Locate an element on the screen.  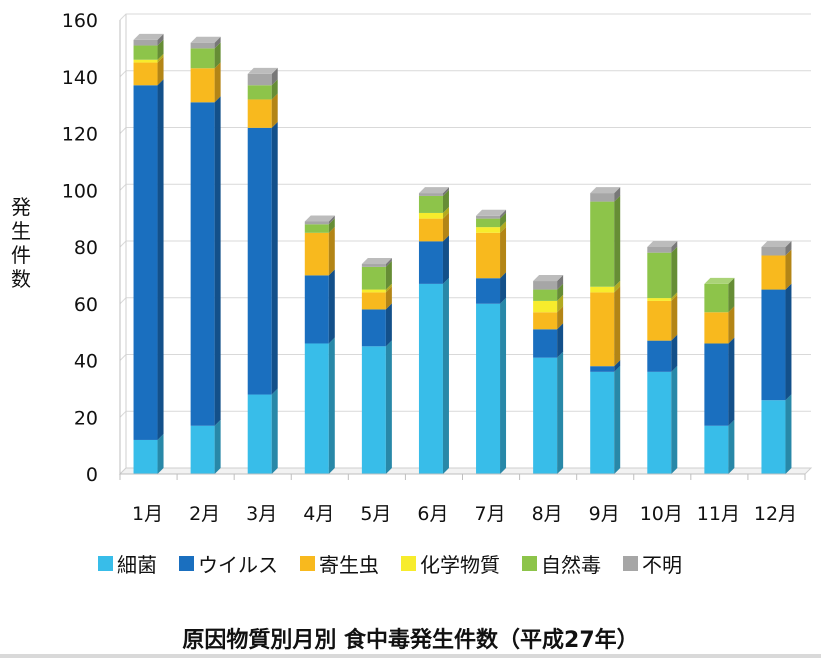
legend-label: 寄生虫 is located at coordinates (349, 564).